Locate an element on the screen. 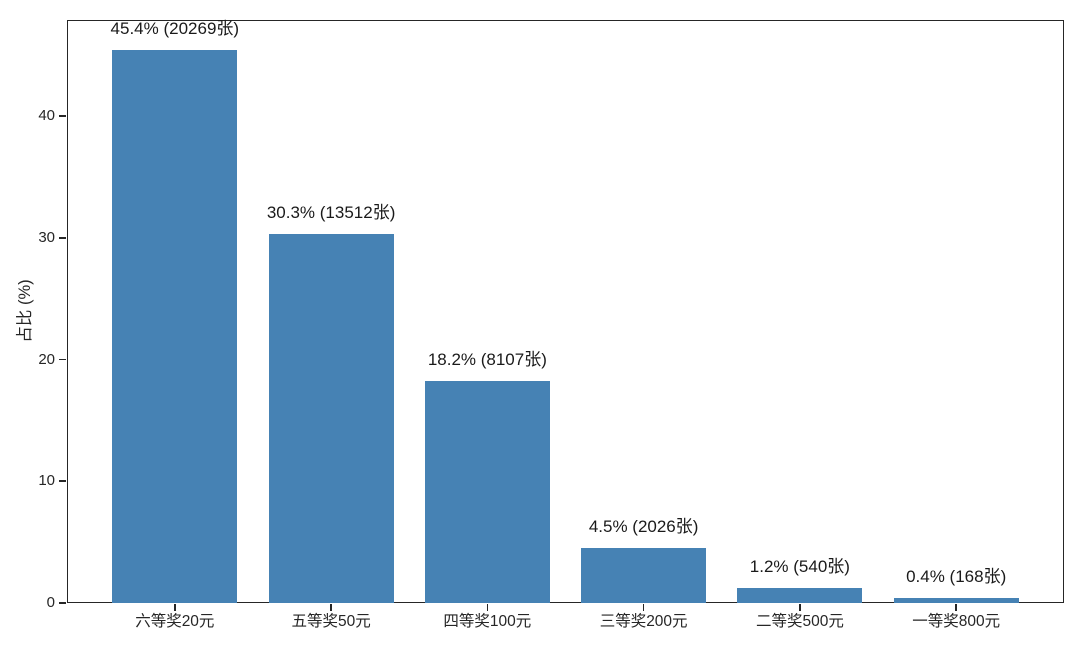 Image resolution: width=1080 pixels, height=648 pixels. bar-value-label: 18.2% (8107张) is located at coordinates (487, 360).